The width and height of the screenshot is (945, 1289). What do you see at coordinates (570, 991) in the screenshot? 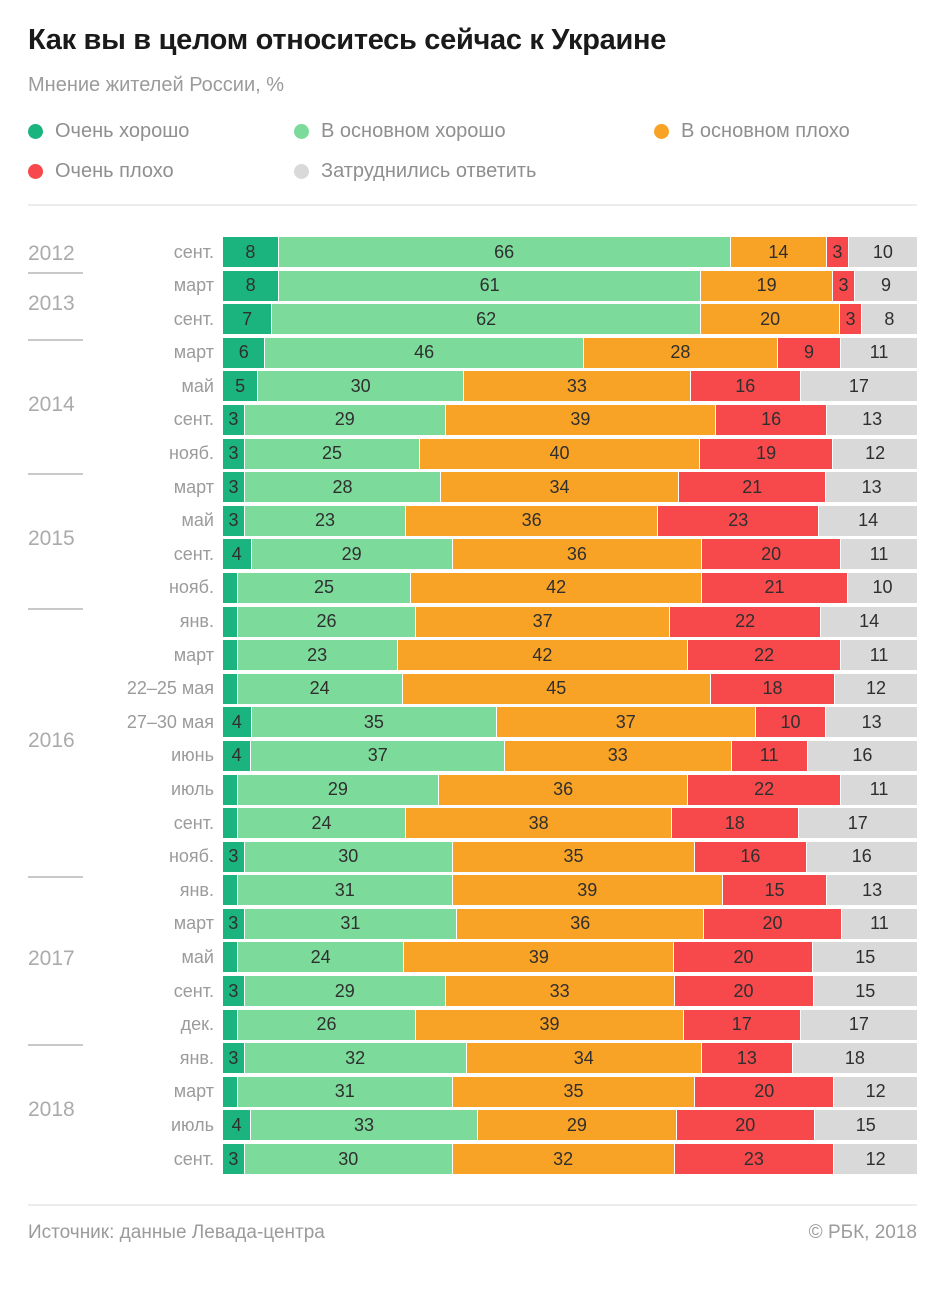
I see `stacked-bar: 3 29 33 20 15` at bounding box center [570, 991].